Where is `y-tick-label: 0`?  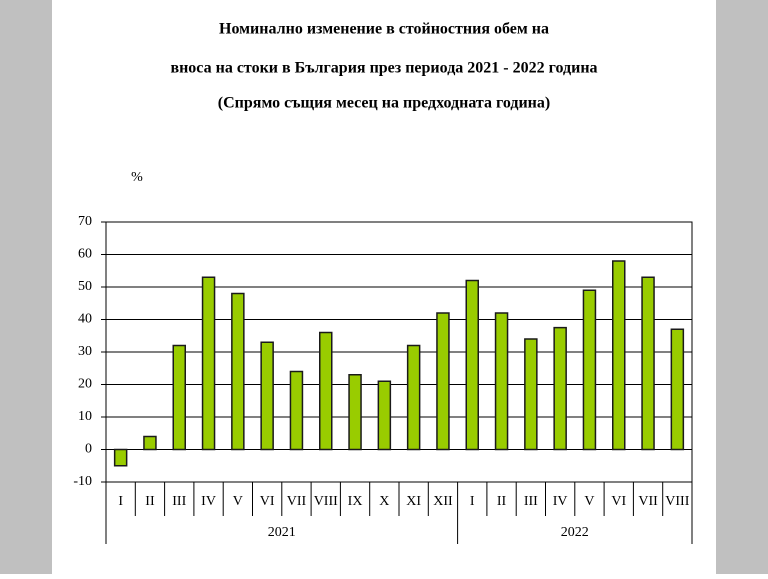 y-tick-label: 0 is located at coordinates (88, 449).